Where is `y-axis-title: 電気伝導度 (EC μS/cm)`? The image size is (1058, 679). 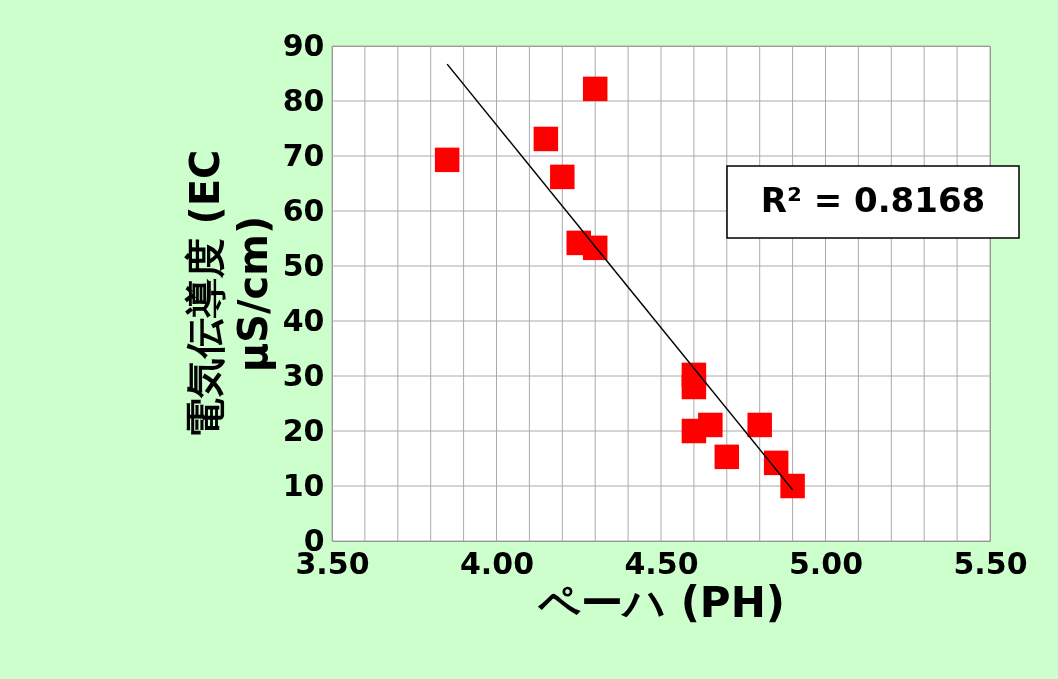 y-axis-title: 電気伝導度 (EC μS/cm) is located at coordinates (228, 294).